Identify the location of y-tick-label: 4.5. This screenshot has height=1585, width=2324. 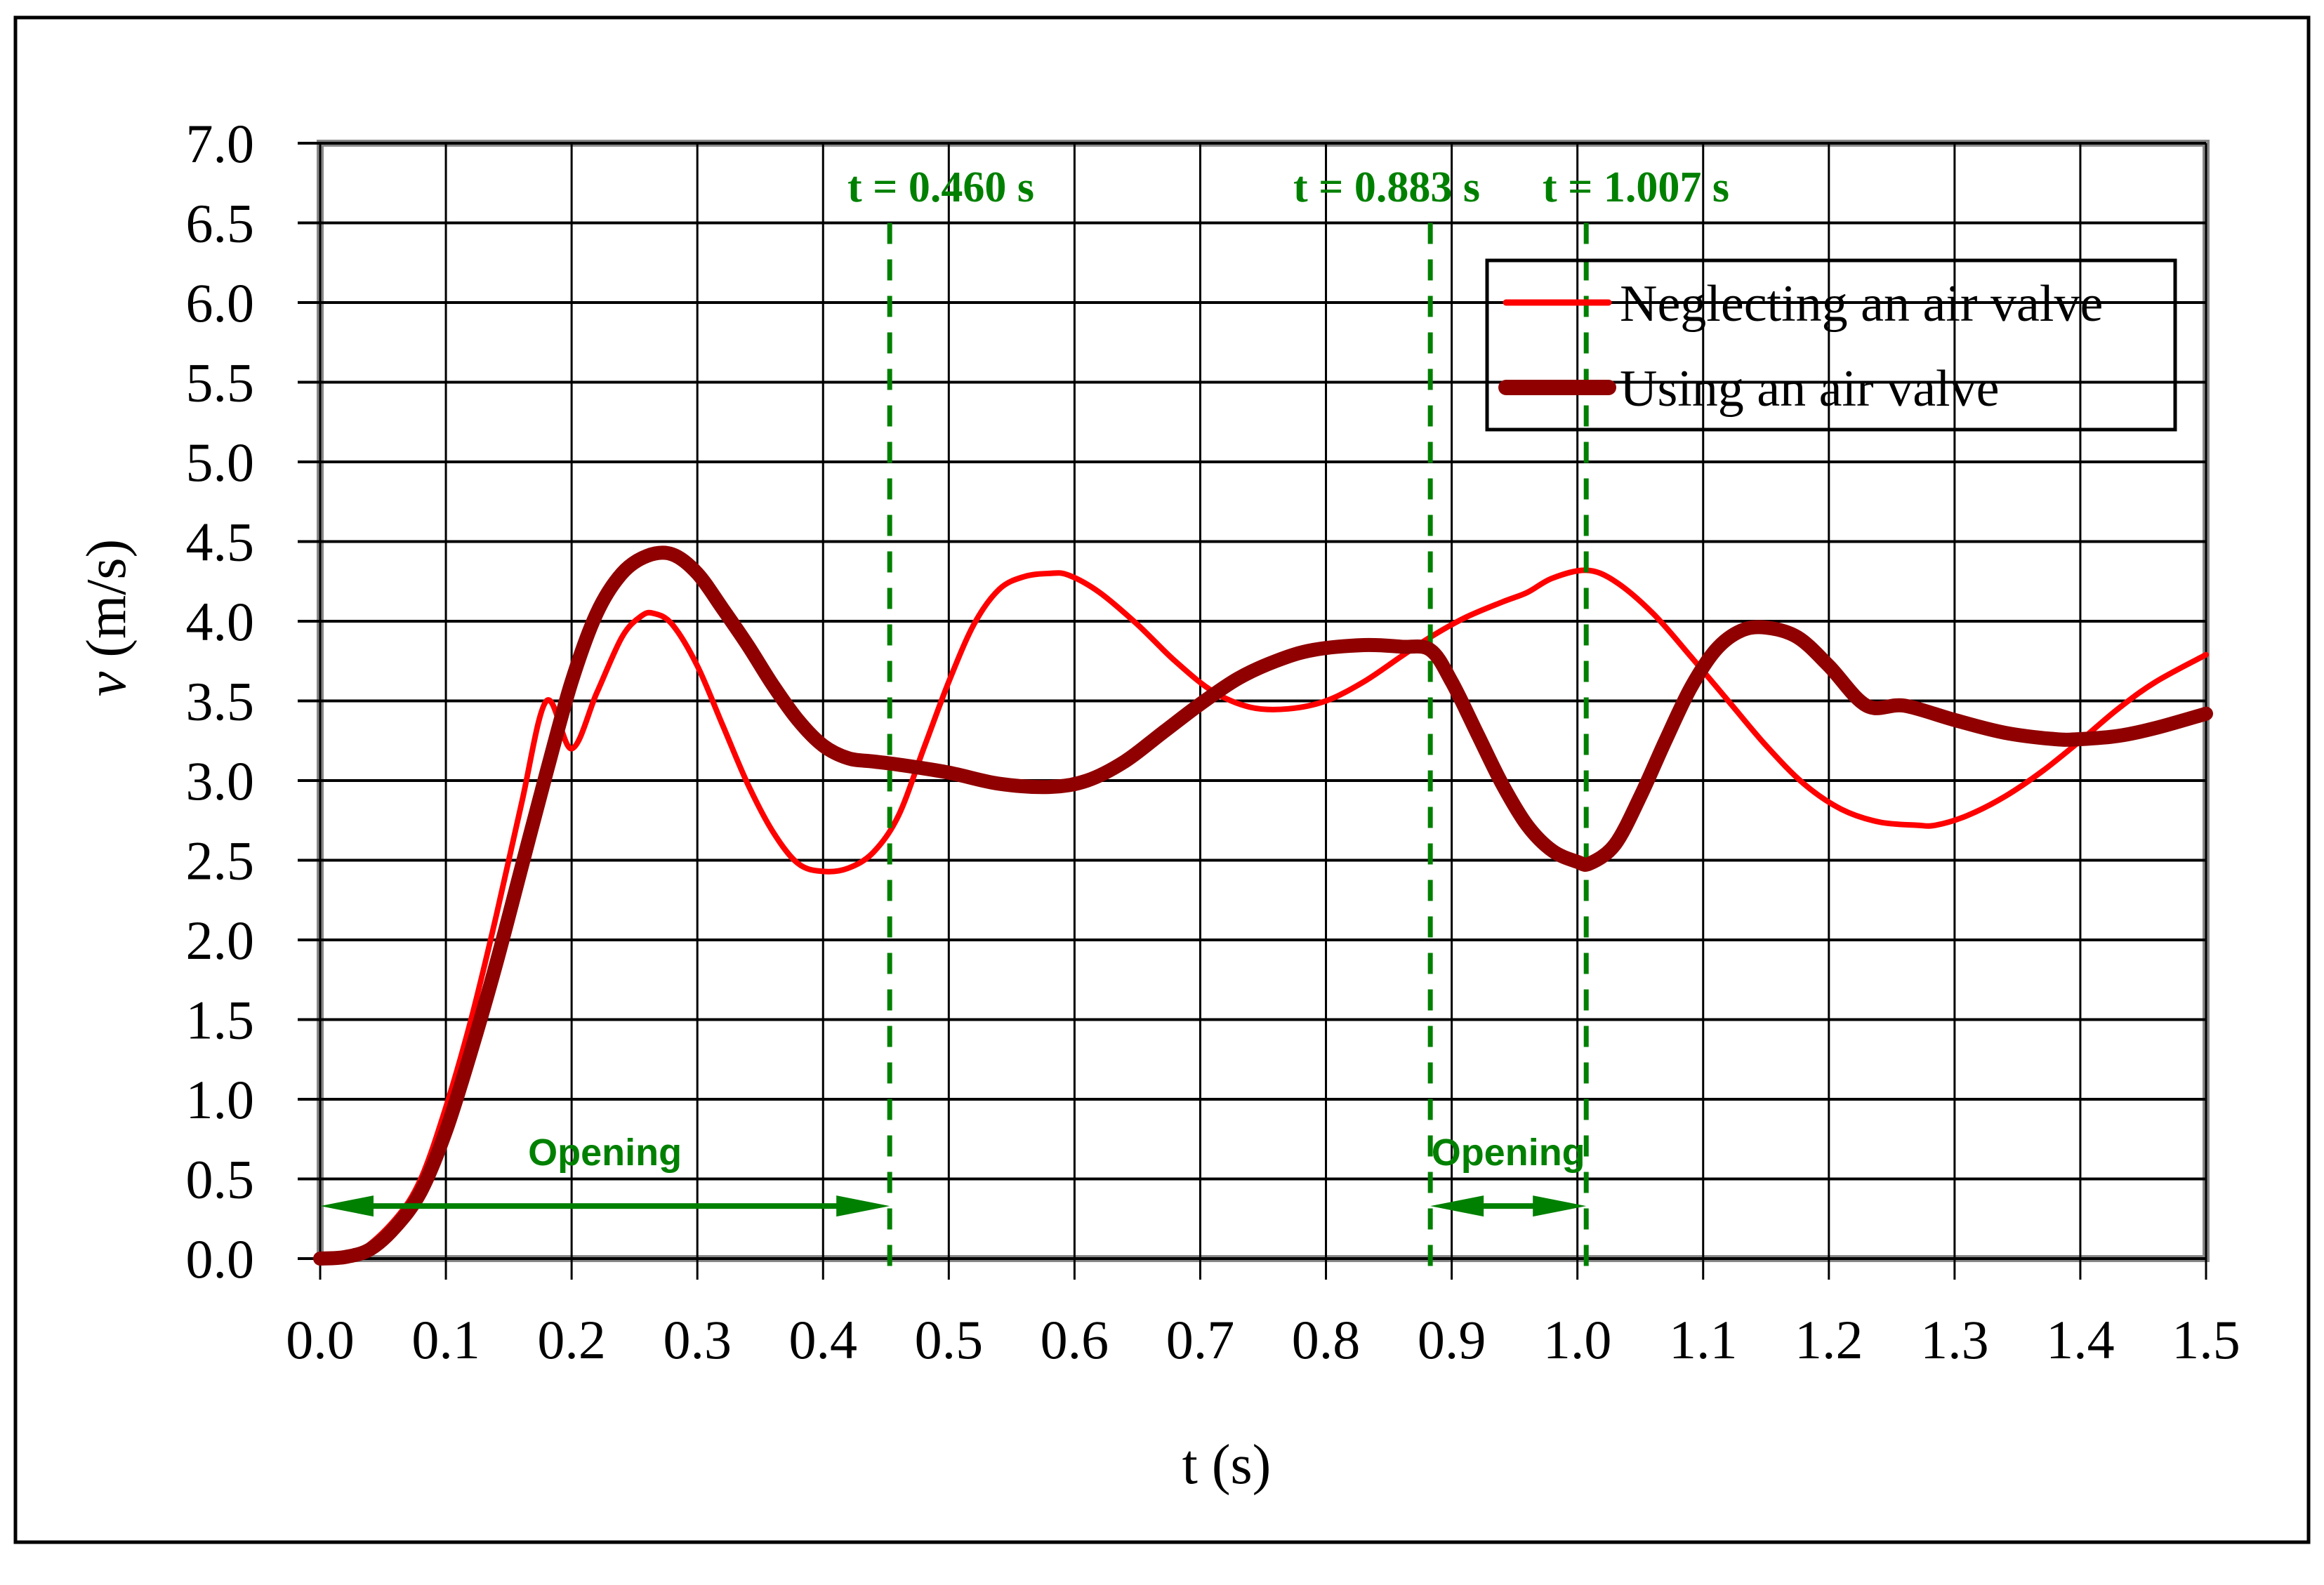
(220, 542).